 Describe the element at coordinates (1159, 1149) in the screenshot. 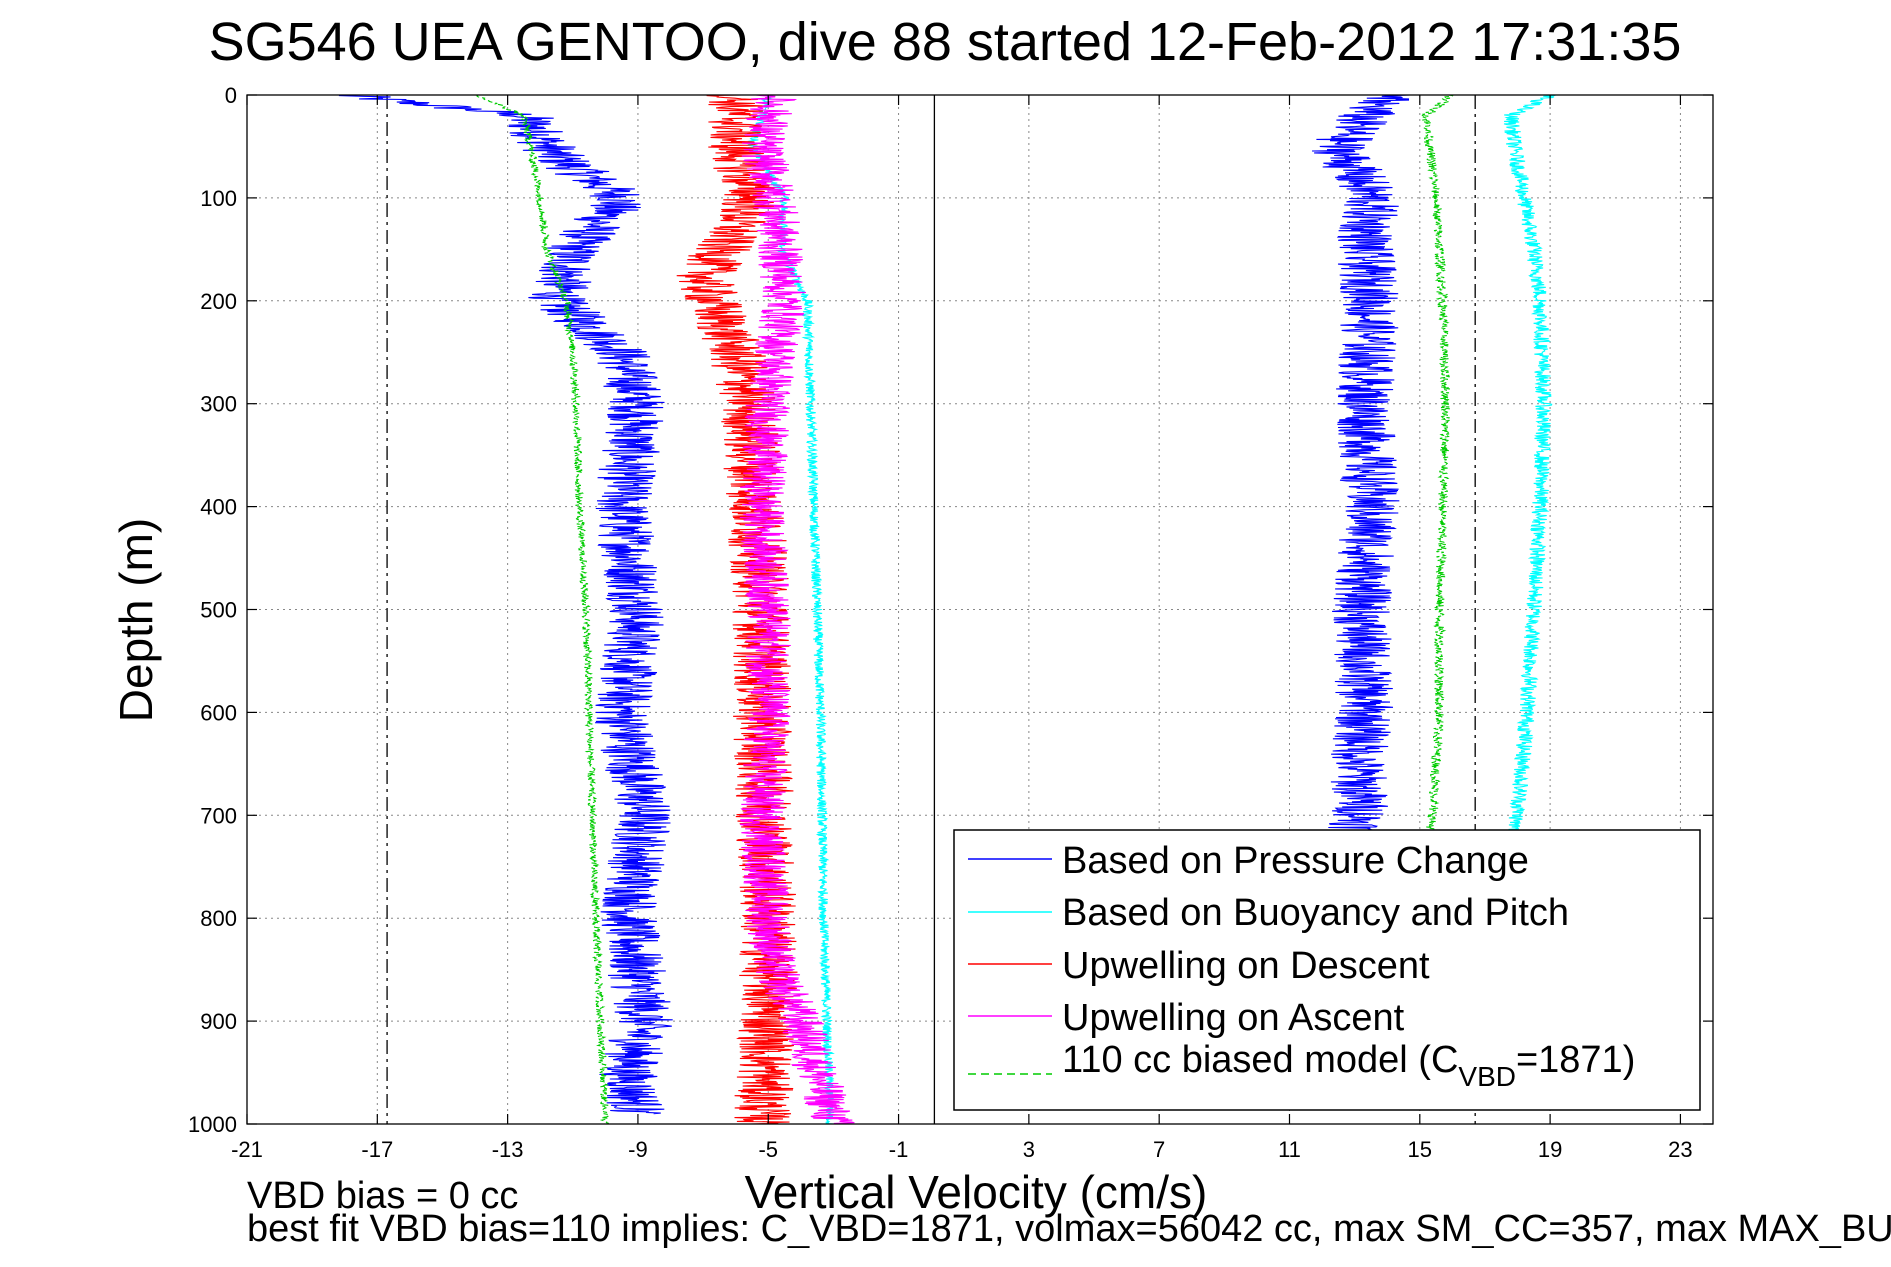

I see `x-tick-label: 7` at that location.